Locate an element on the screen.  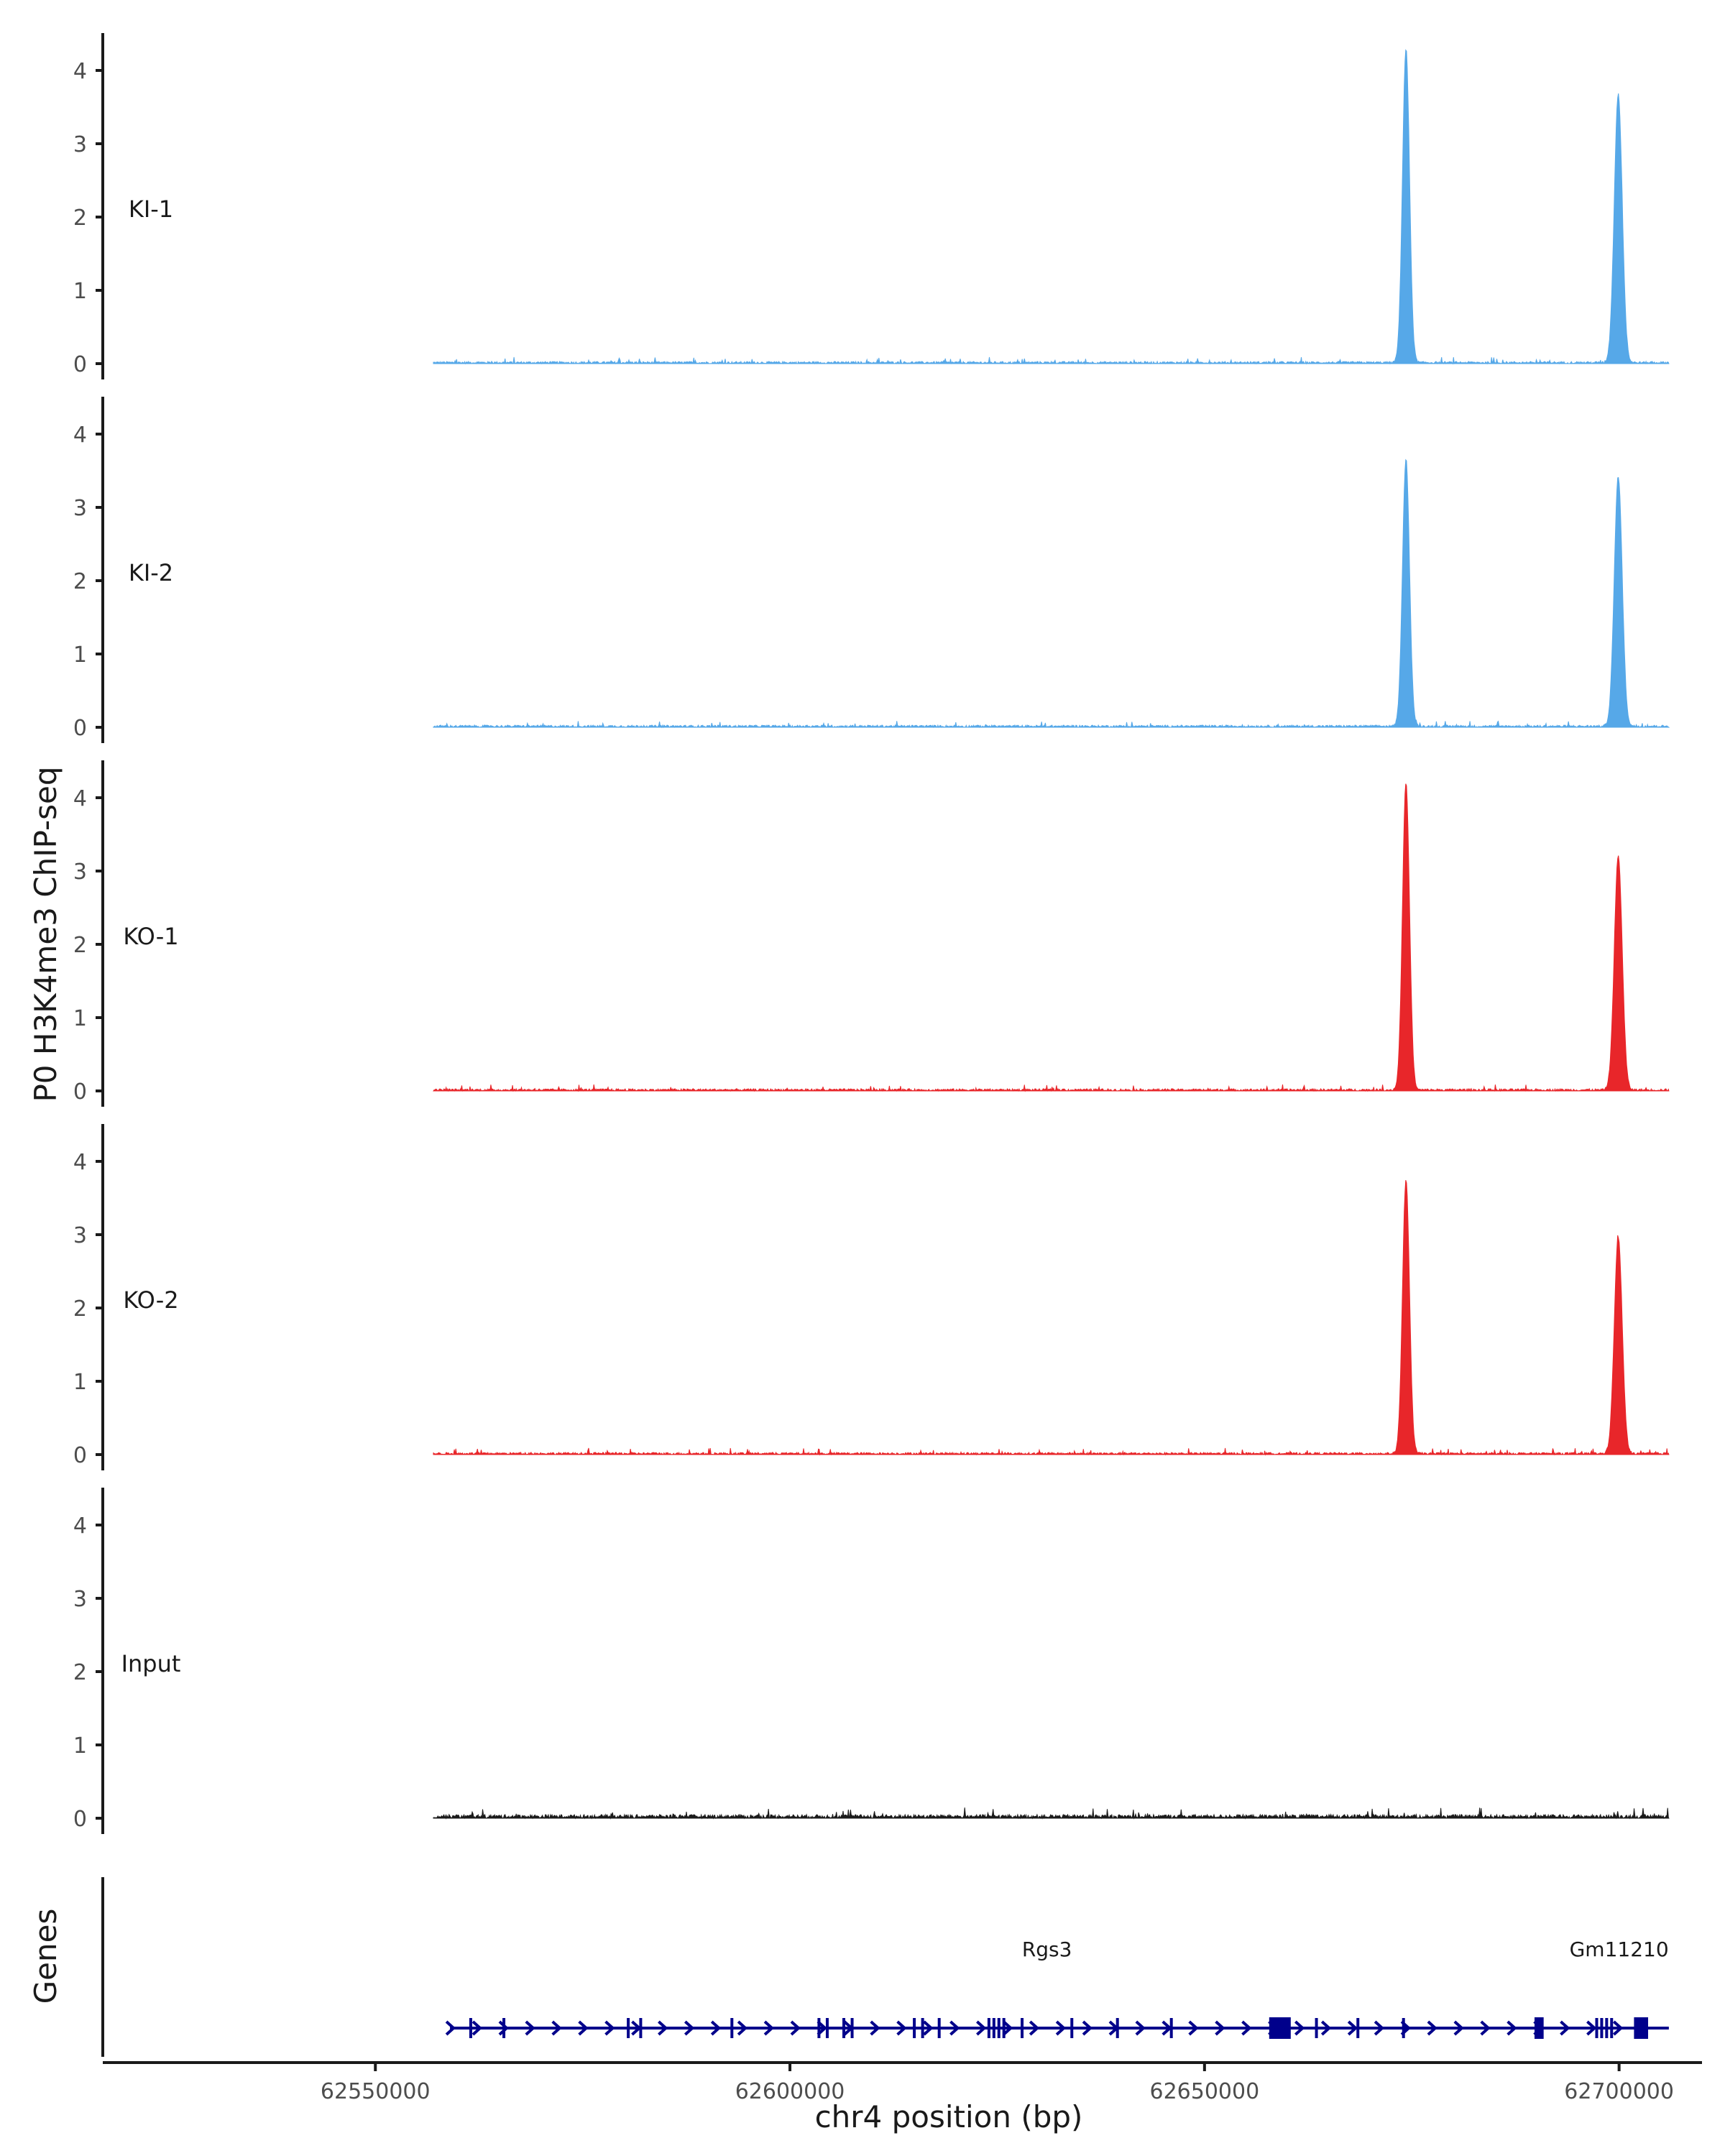
x-tick-label: 62650000 is located at coordinates (1204, 2091).